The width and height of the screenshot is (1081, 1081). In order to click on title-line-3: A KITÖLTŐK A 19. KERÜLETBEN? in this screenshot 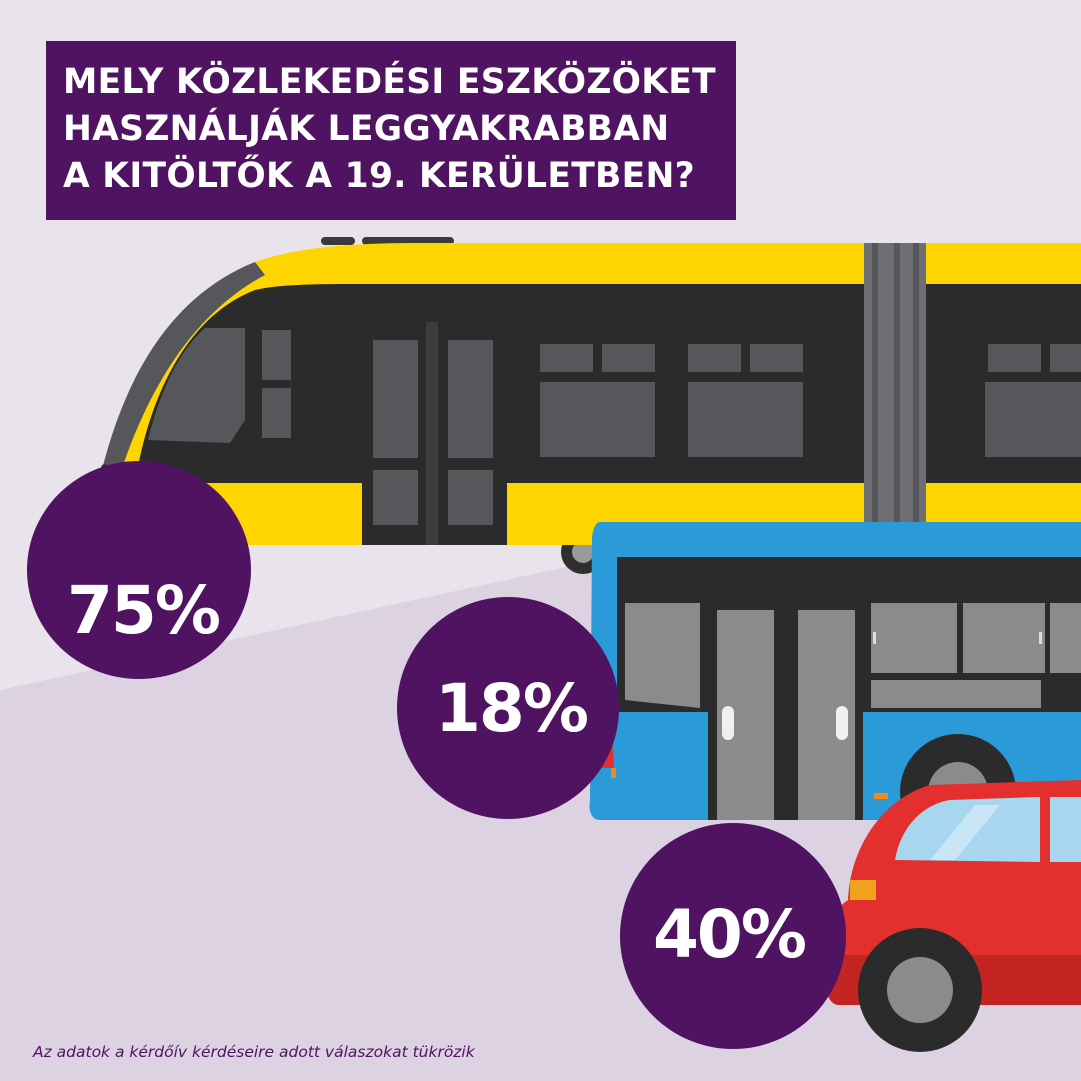, I will do `click(379, 176)`.